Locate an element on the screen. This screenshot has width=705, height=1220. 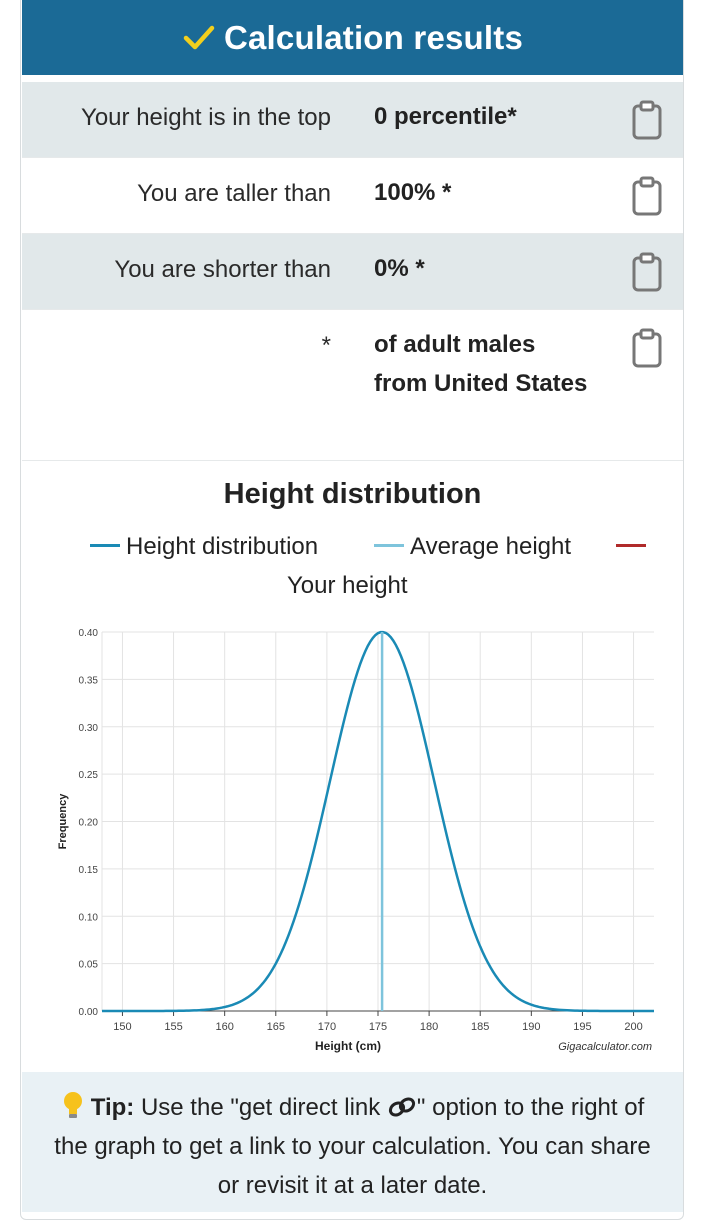
x-tick-label: 195 is located at coordinates (582, 1027).